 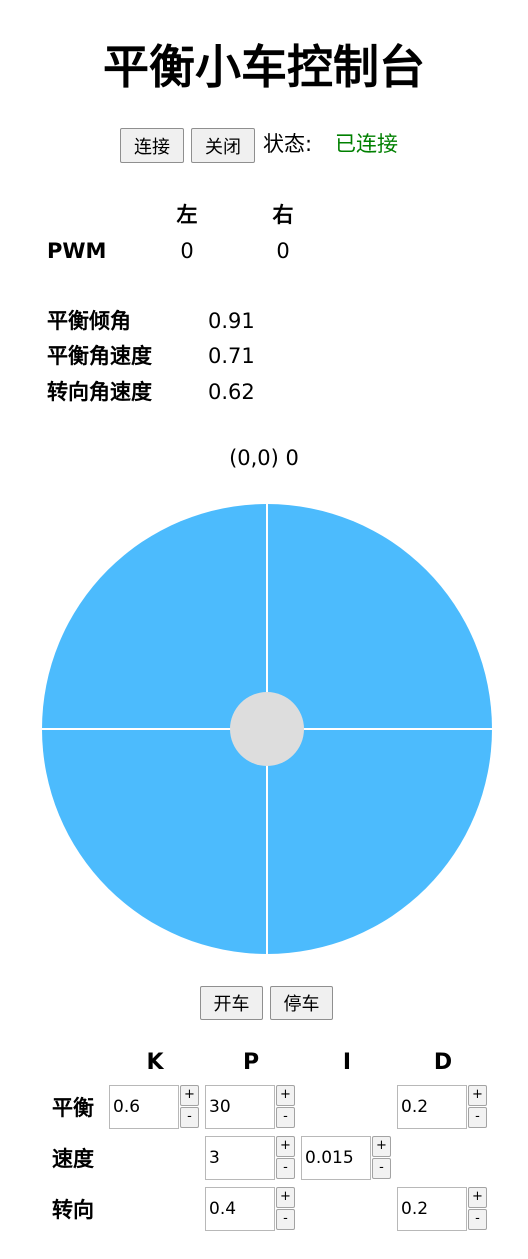 What do you see at coordinates (285, 1146) in the screenshot?
I see `speed-p-increment: +` at bounding box center [285, 1146].